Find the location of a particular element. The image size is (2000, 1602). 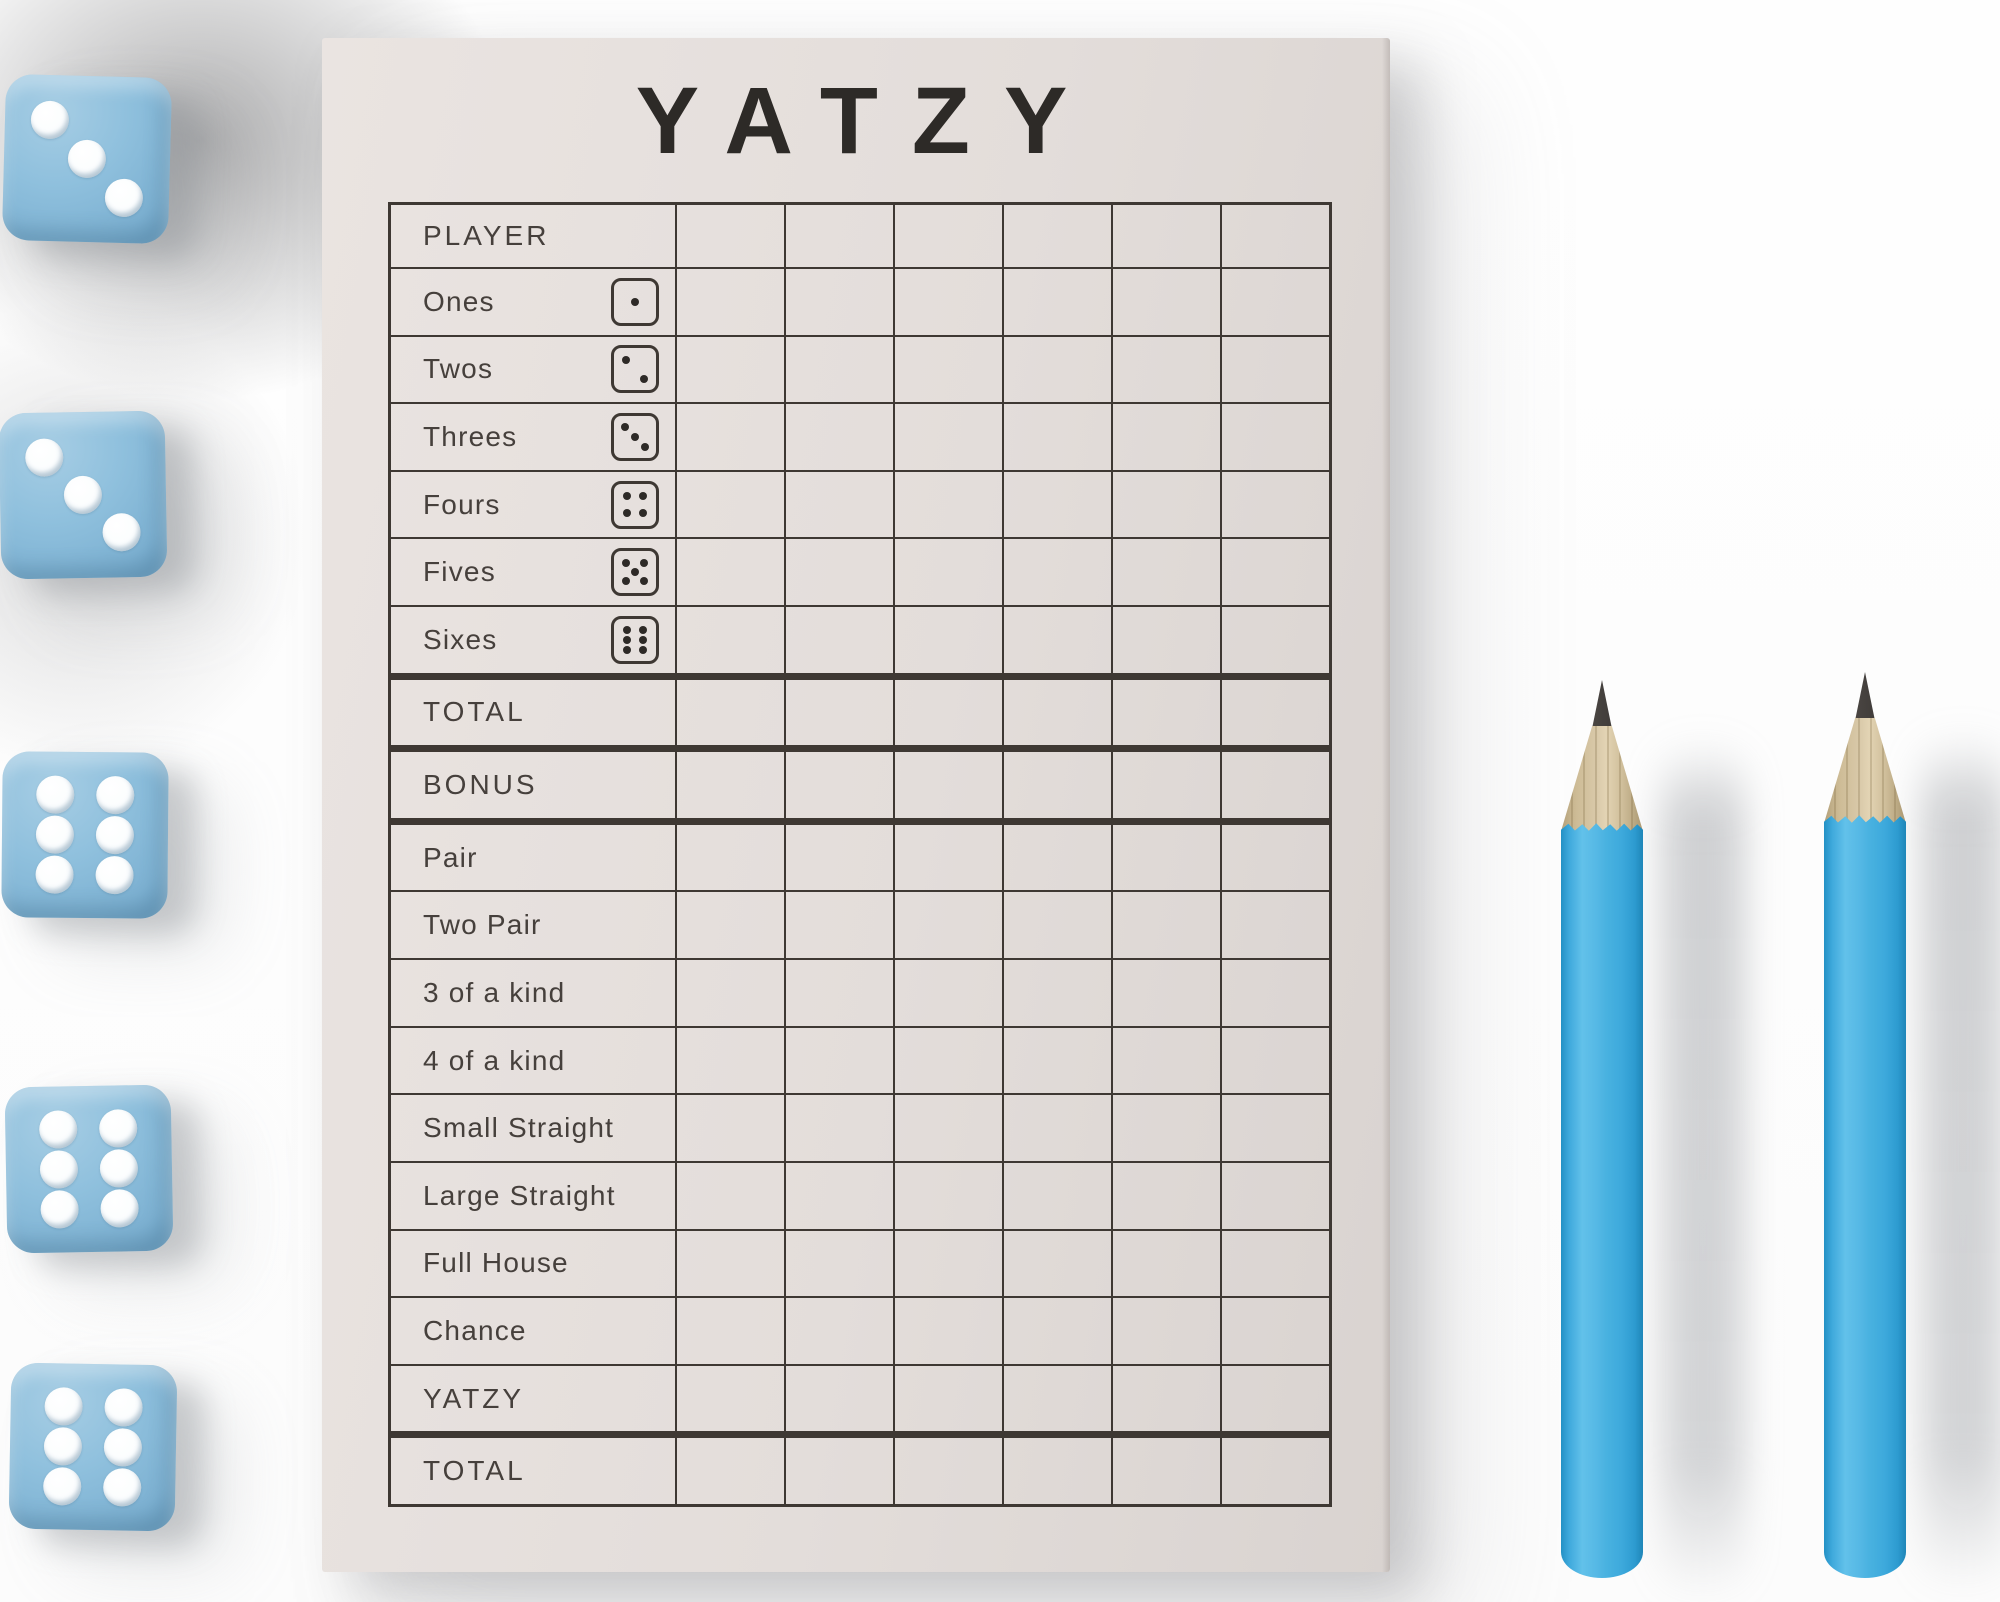

score-row-twos: Twos is located at coordinates (860, 368).